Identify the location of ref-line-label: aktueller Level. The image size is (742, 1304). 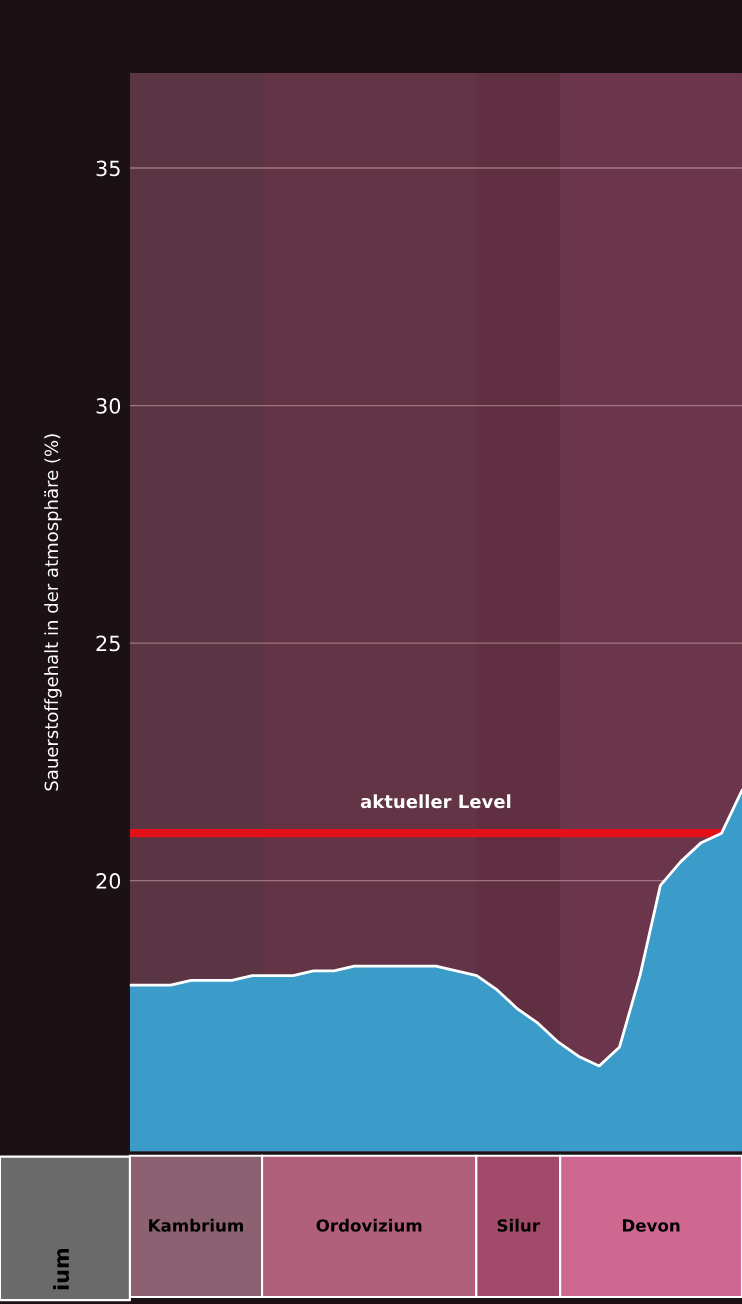
(435, 801).